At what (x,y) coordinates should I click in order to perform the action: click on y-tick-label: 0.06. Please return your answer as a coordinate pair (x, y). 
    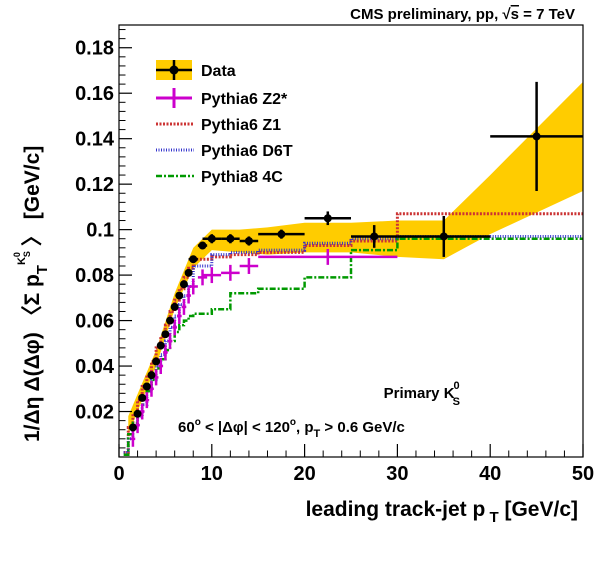
    Looking at the image, I should click on (94, 322).